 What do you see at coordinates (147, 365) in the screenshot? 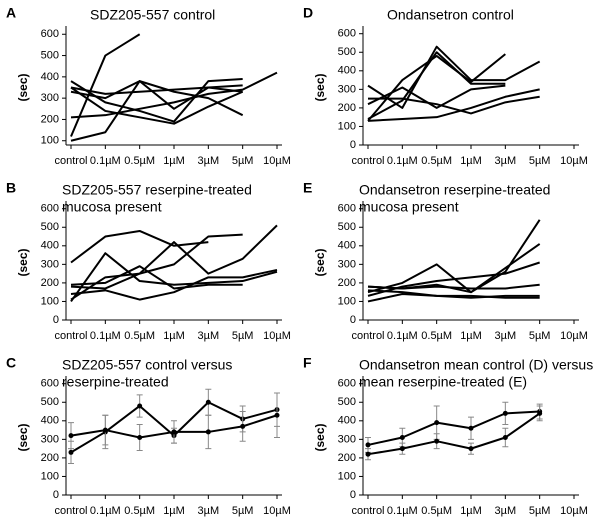
I see `chart-title: SDZ205-557 control versus` at bounding box center [147, 365].